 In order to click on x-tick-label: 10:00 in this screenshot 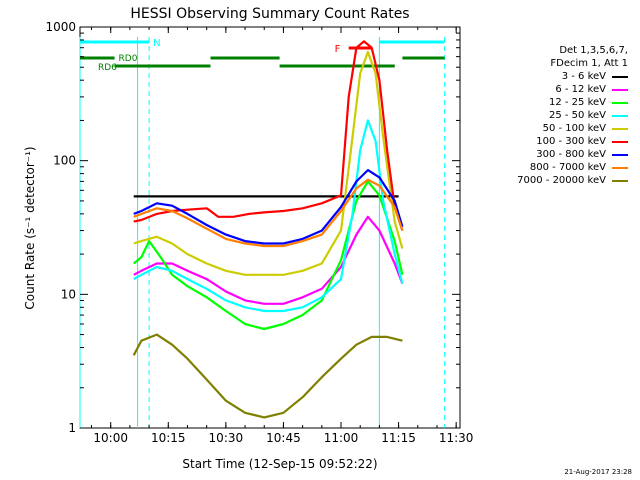, I will do `click(110, 438)`.